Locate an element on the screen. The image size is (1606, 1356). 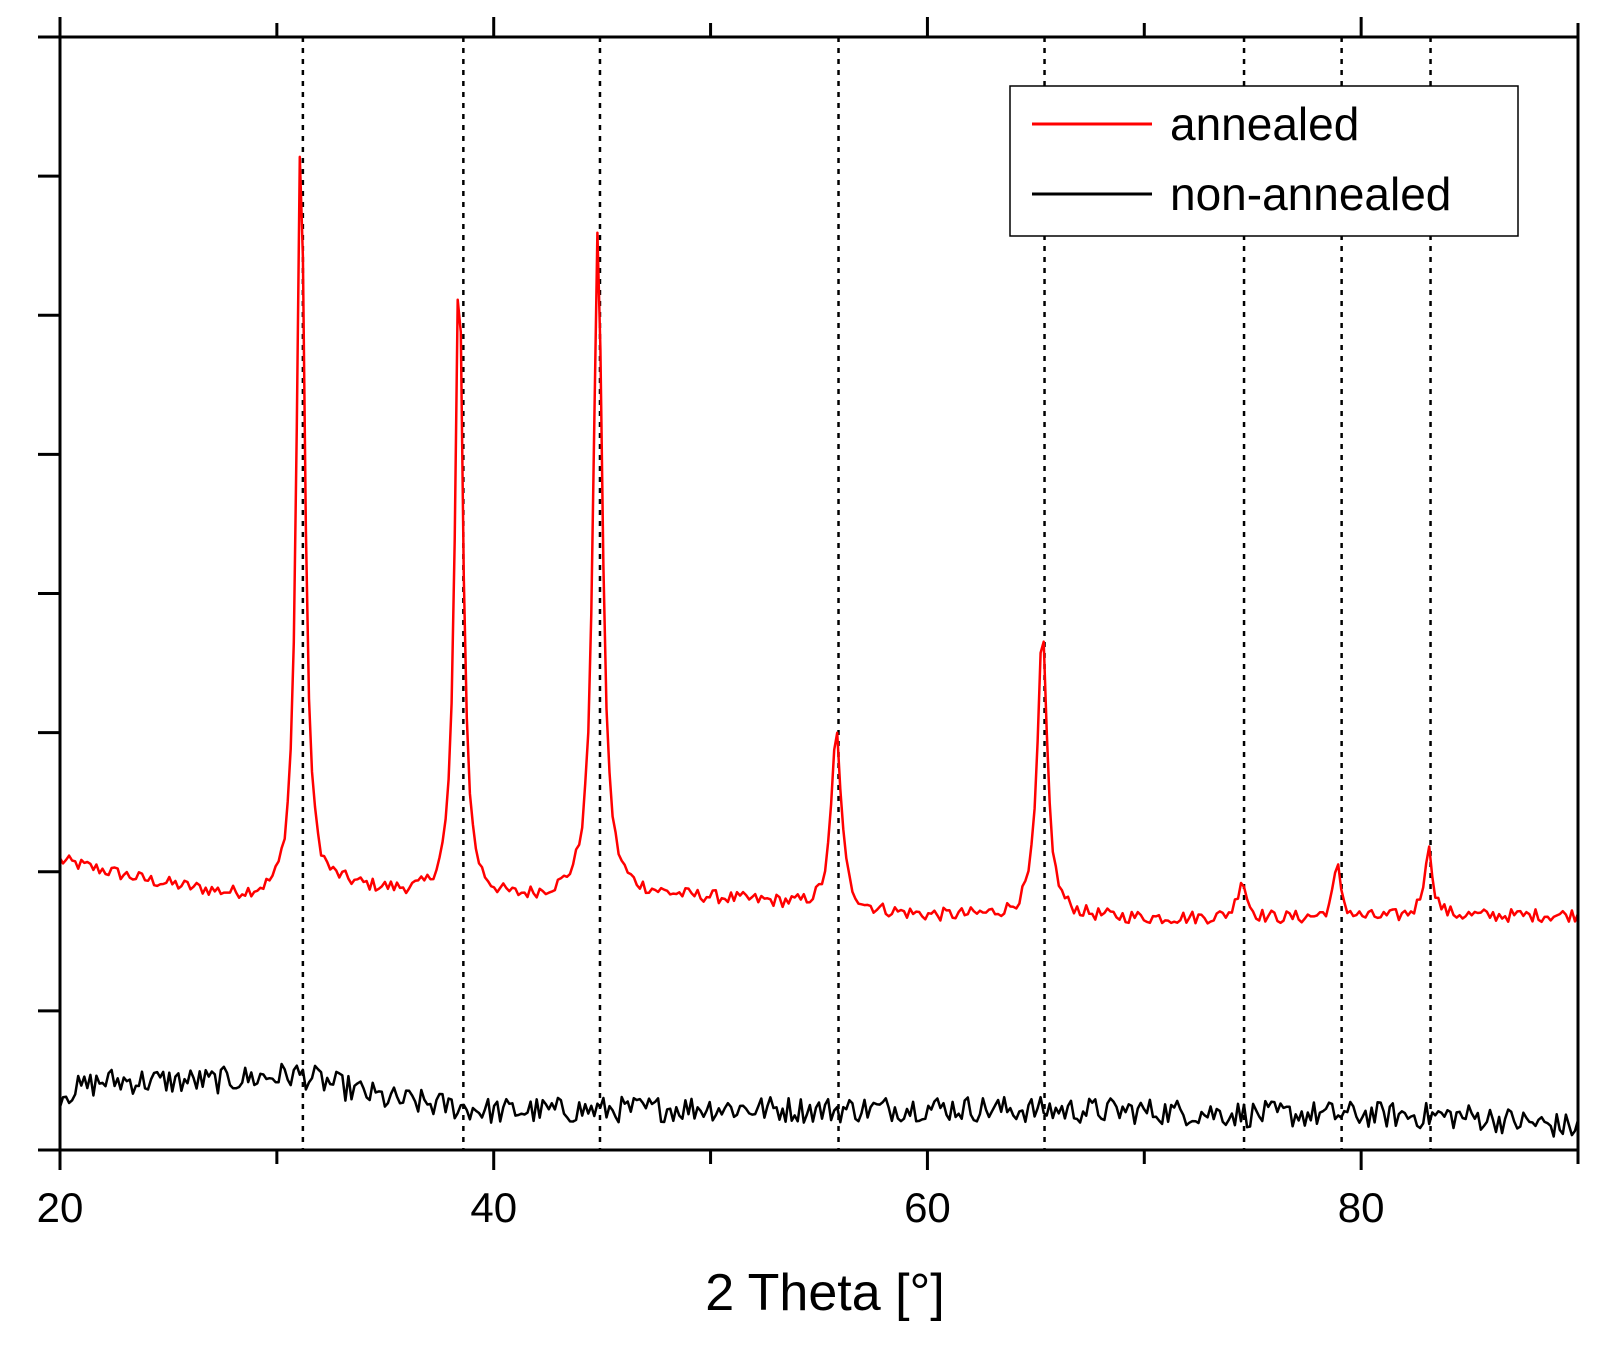
legend: annealed non-annealed is located at coordinates (1264, 161).